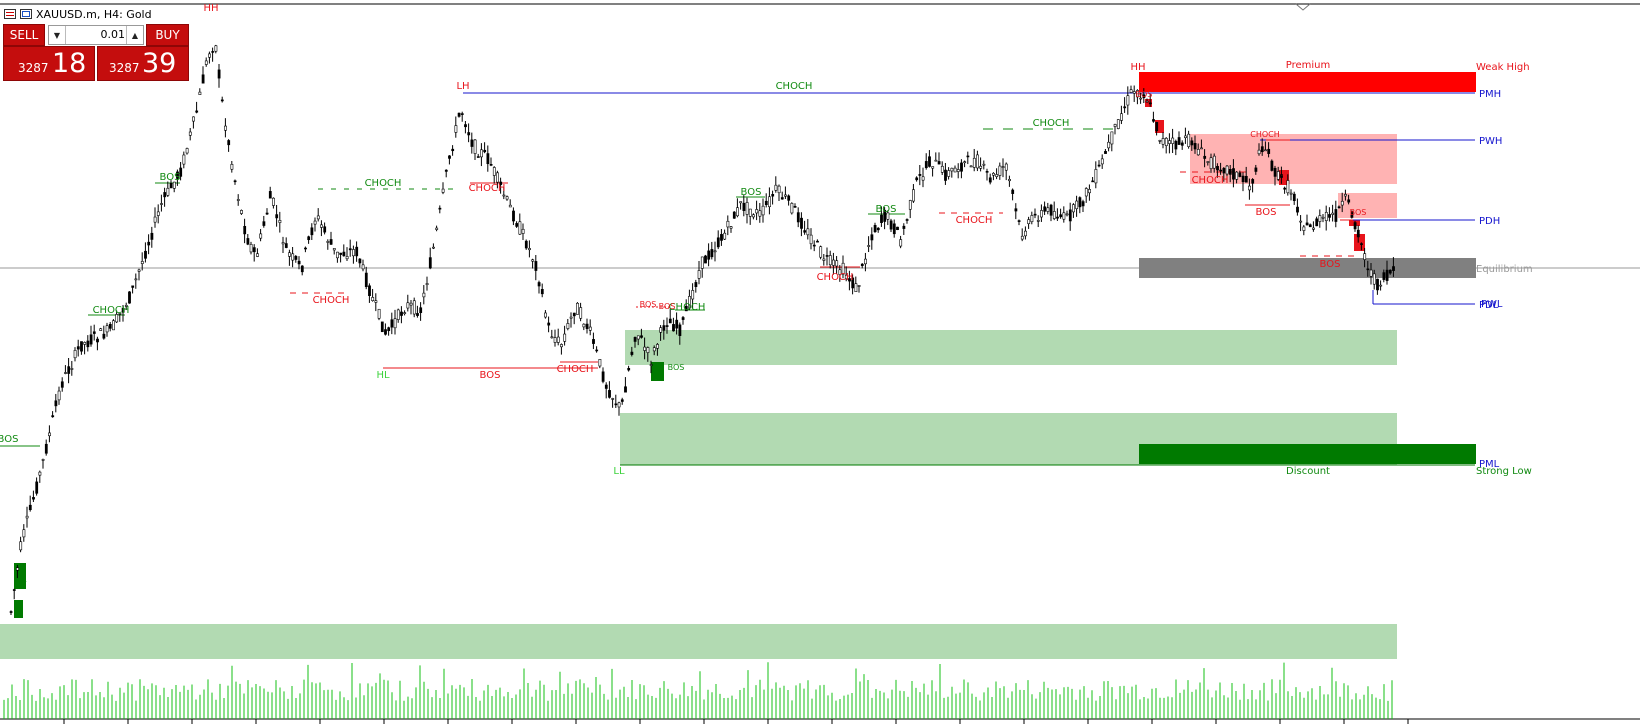  I want to click on sell-price-button: 3287 18, so click(49, 63).